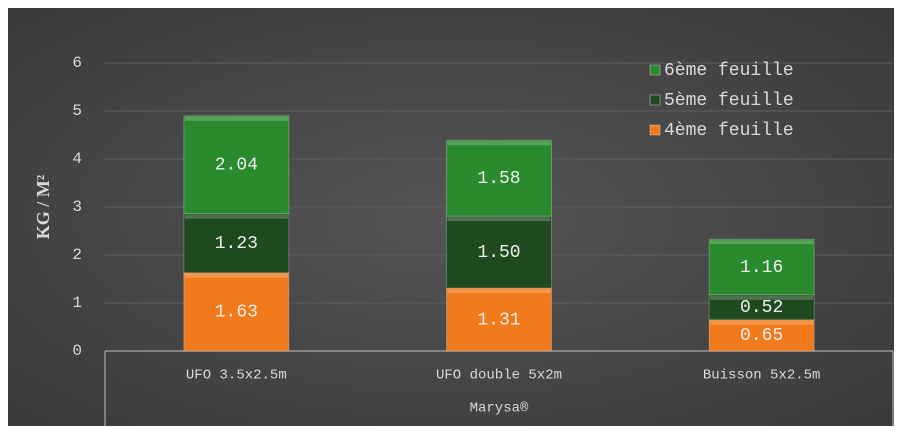 The image size is (902, 431). Describe the element at coordinates (77, 255) in the screenshot. I see `y-tick-label: 2` at that location.